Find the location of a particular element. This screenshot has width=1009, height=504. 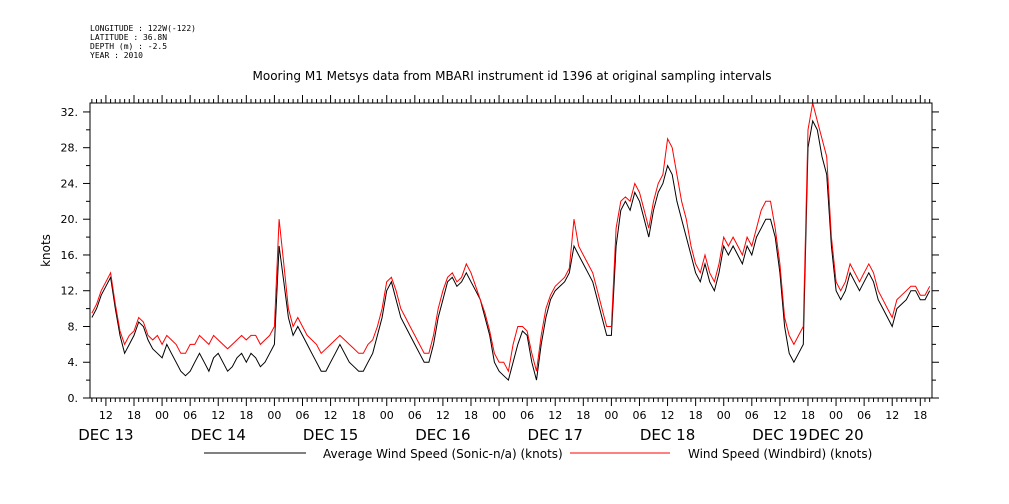

y-axis-label: knots is located at coordinates (46, 250).